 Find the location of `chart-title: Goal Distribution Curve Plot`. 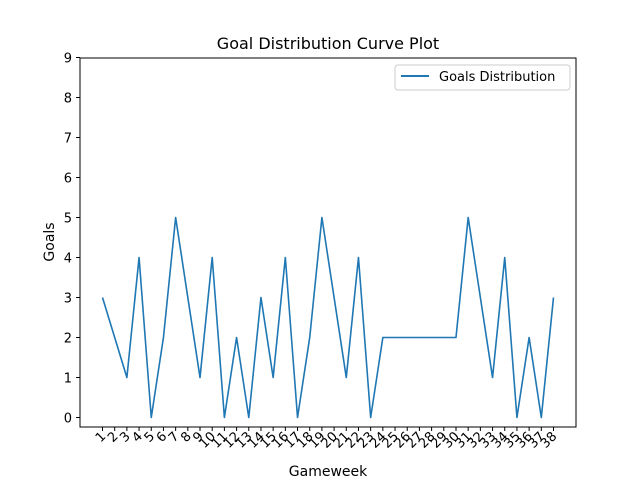

chart-title: Goal Distribution Curve Plot is located at coordinates (328, 43).